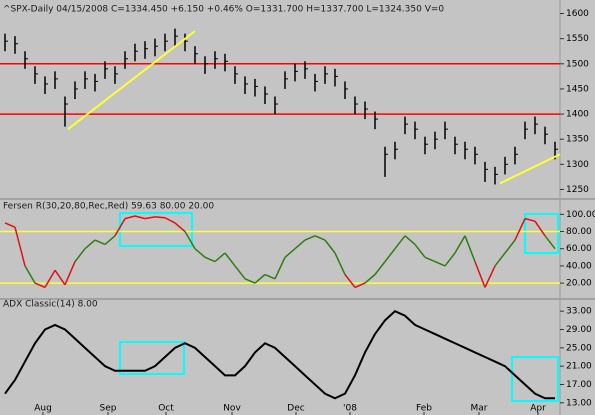 The width and height of the screenshot is (595, 415). Describe the element at coordinates (577, 115) in the screenshot. I see `y-tick-label: 1400` at that location.